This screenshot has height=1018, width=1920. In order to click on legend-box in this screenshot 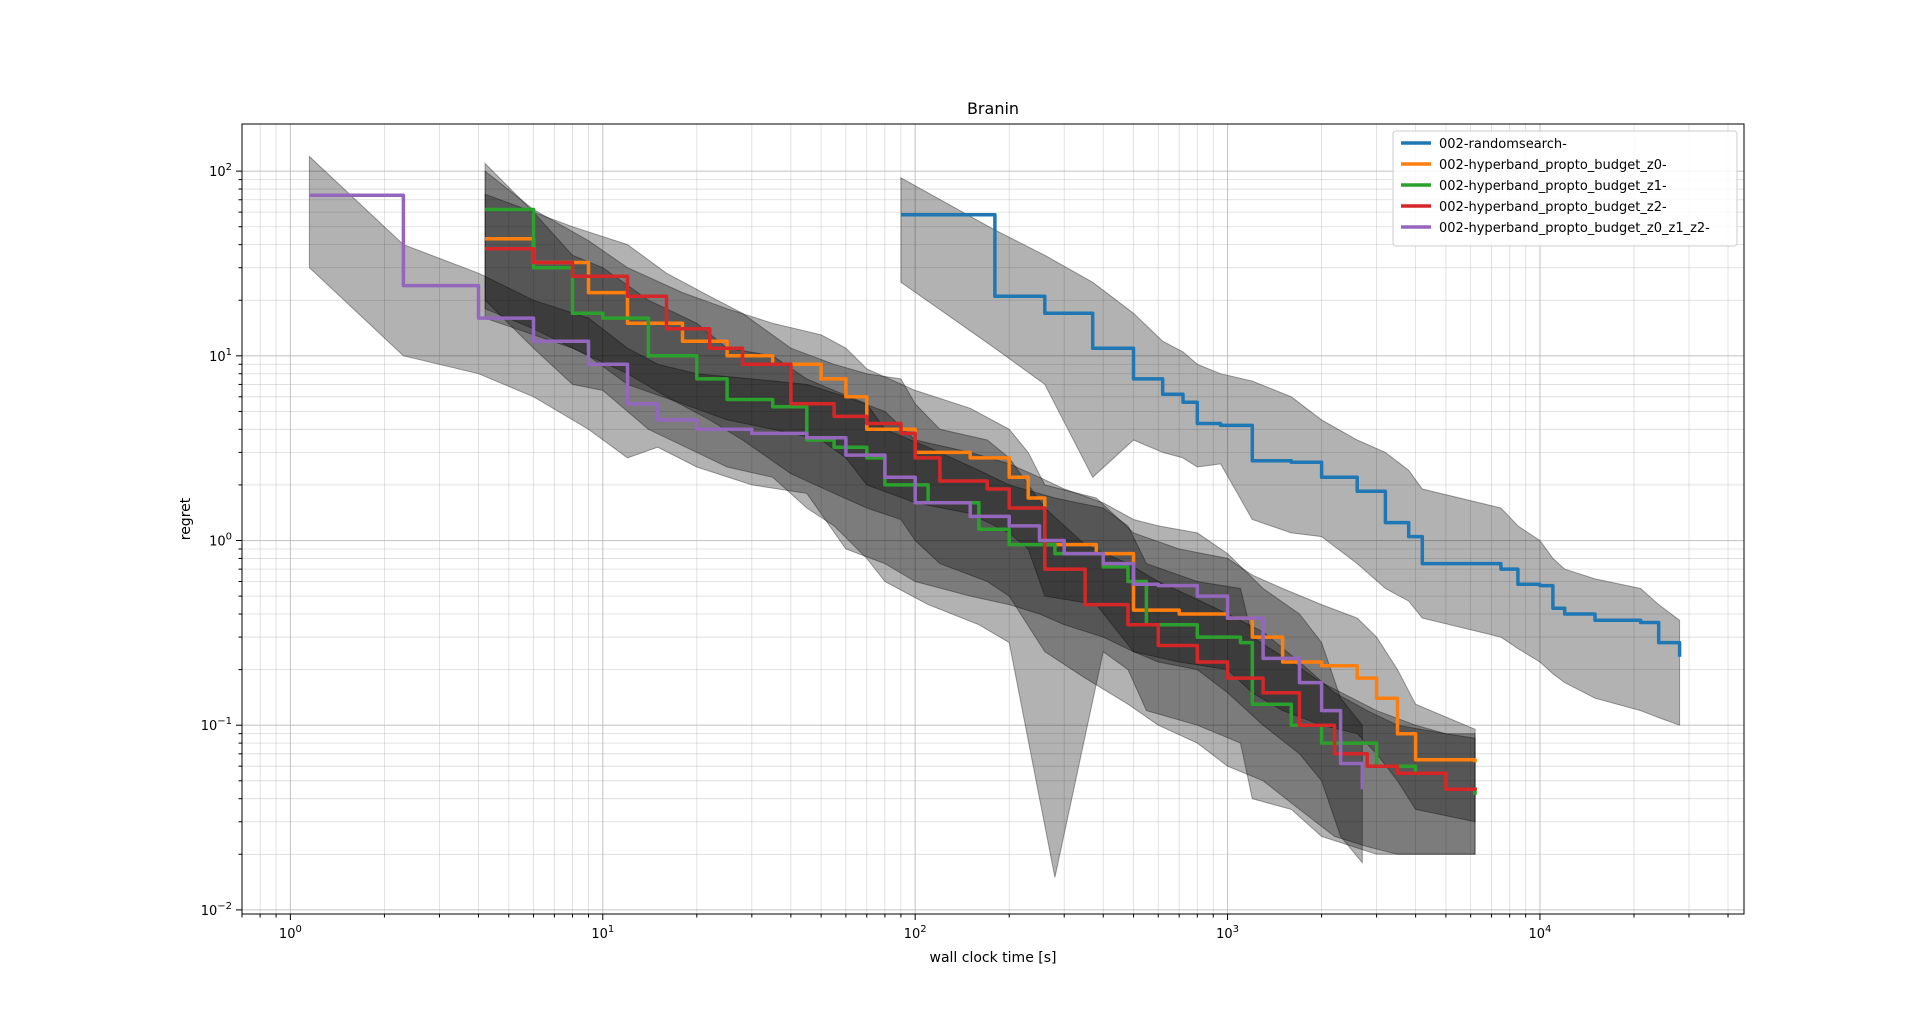, I will do `click(1565, 188)`.